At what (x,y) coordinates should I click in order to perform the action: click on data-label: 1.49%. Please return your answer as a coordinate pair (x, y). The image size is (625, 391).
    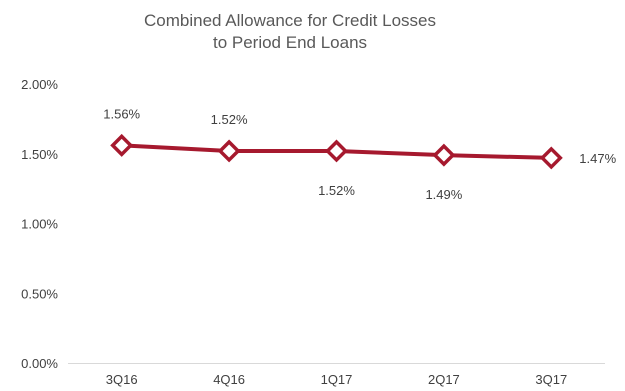
    Looking at the image, I should click on (443, 194).